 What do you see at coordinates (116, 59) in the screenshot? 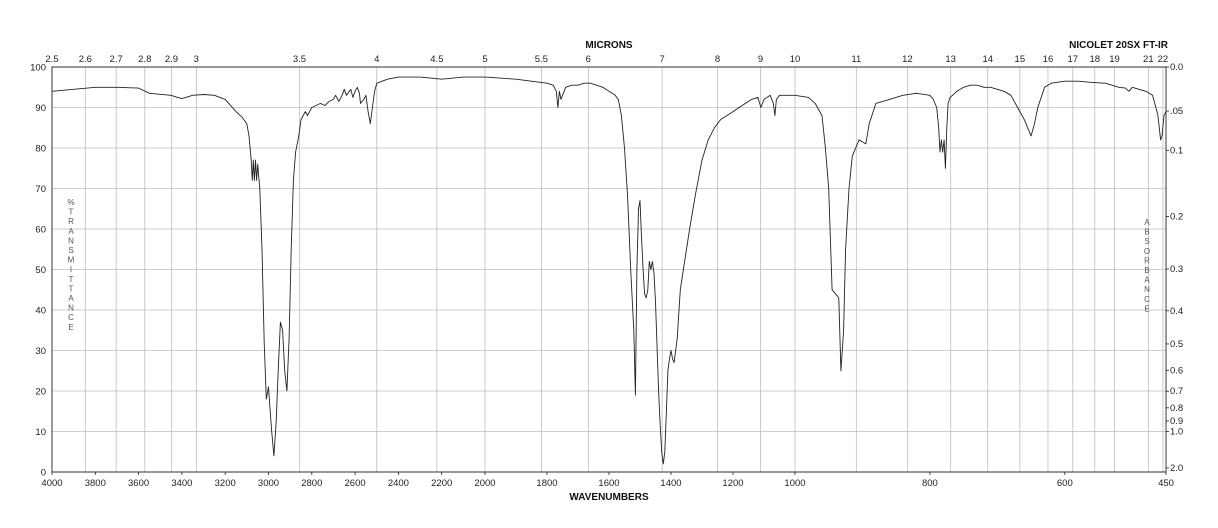
I see `micron-tick-label: 2.7` at bounding box center [116, 59].